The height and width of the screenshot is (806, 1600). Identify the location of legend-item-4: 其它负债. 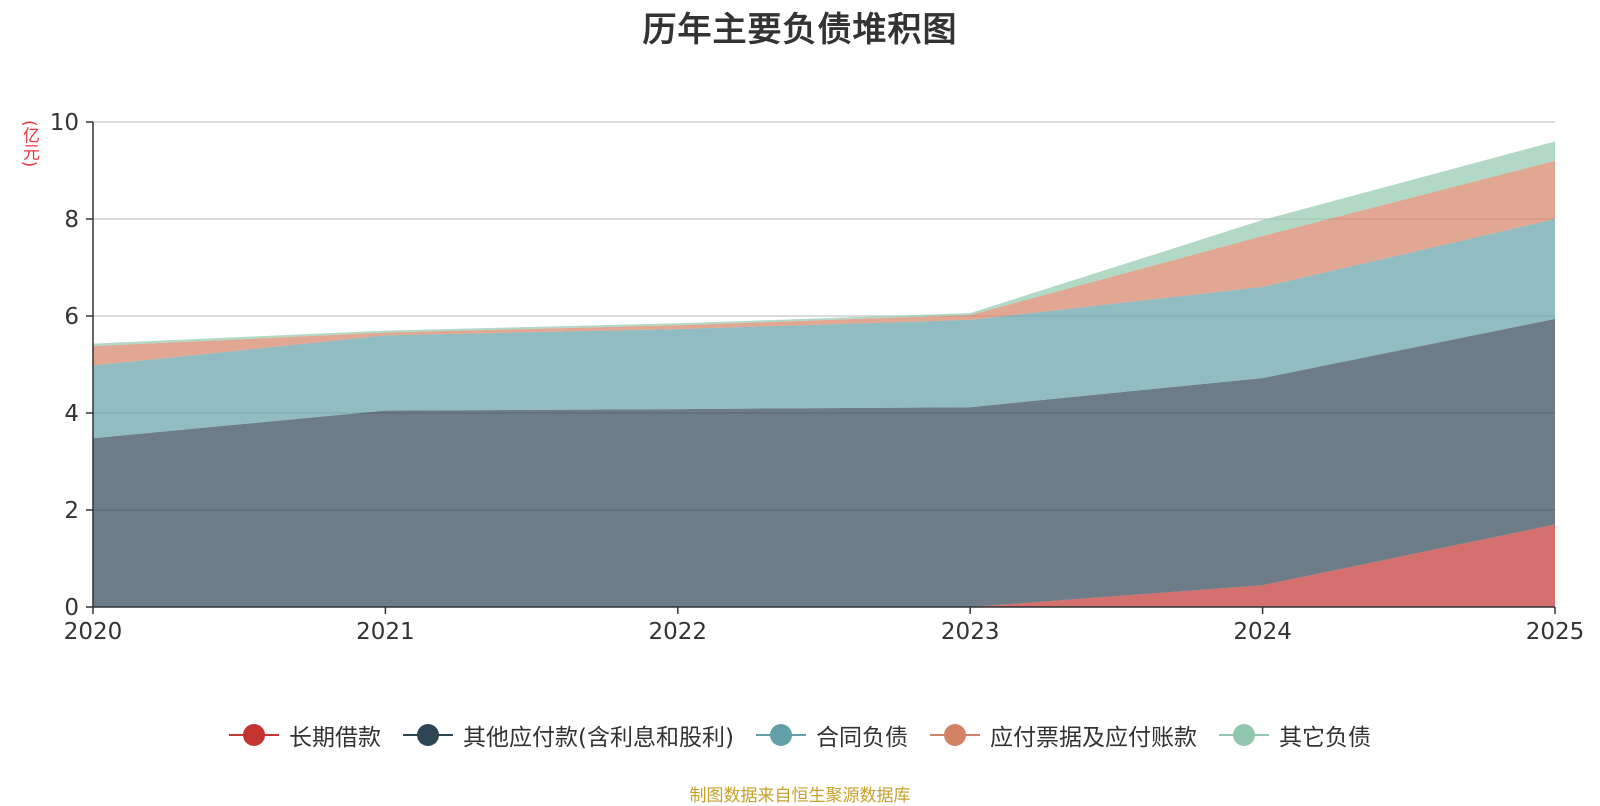
(1294, 735).